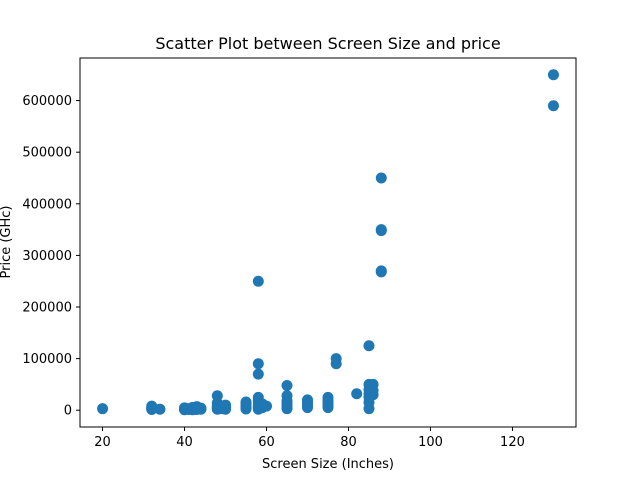 This screenshot has width=640, height=480. I want to click on x-tick-label: 80, so click(348, 442).